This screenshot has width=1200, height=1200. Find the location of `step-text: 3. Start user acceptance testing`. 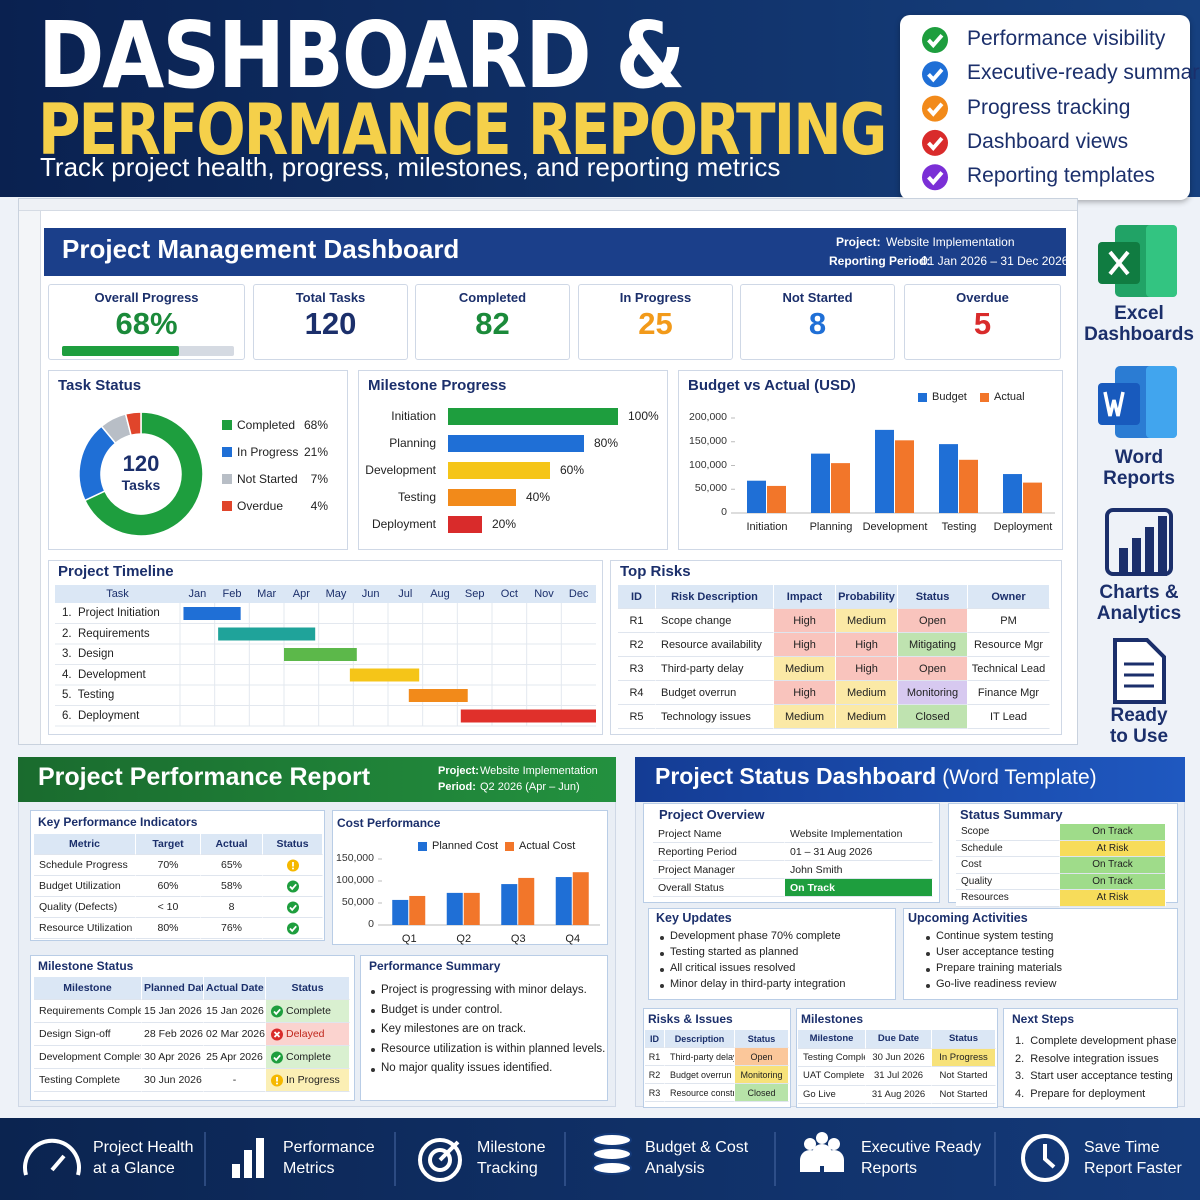

step-text: 3. Start user acceptance testing is located at coordinates (1094, 1076).